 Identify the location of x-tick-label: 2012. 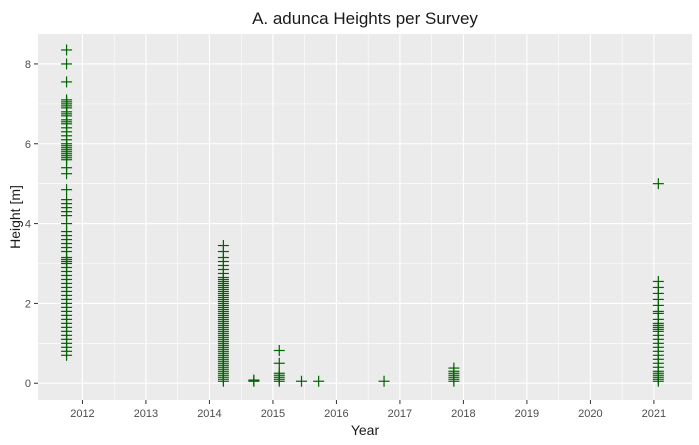
(82, 414).